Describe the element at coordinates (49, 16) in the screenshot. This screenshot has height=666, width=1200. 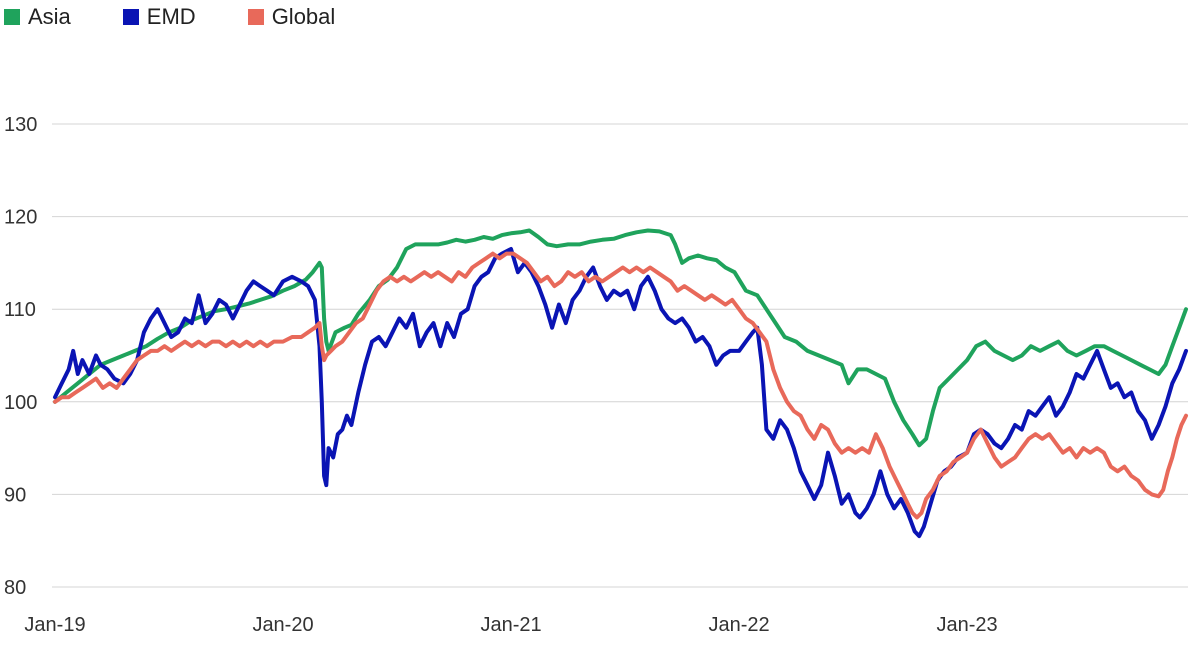
I see `legend-label-asia: Asia` at that location.